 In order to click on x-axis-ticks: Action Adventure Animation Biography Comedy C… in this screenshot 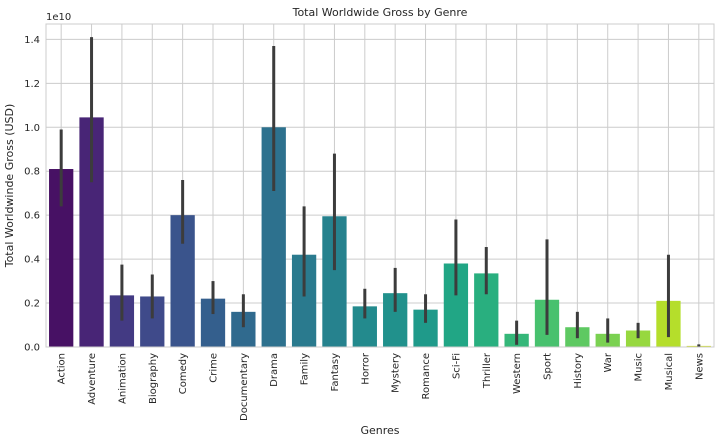, I will do `click(381, 386)`.